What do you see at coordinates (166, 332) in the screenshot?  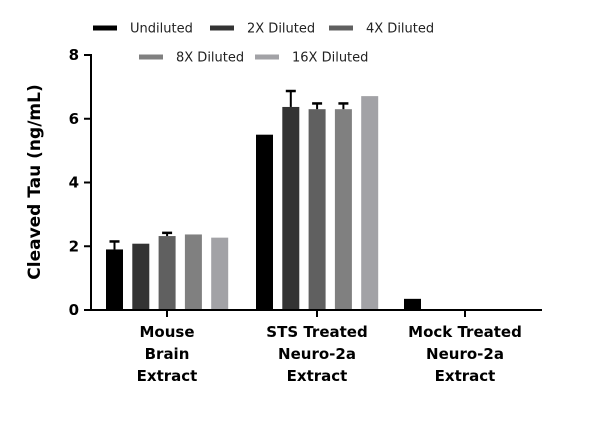 I see `x-tick-label-line: Mouse` at bounding box center [166, 332].